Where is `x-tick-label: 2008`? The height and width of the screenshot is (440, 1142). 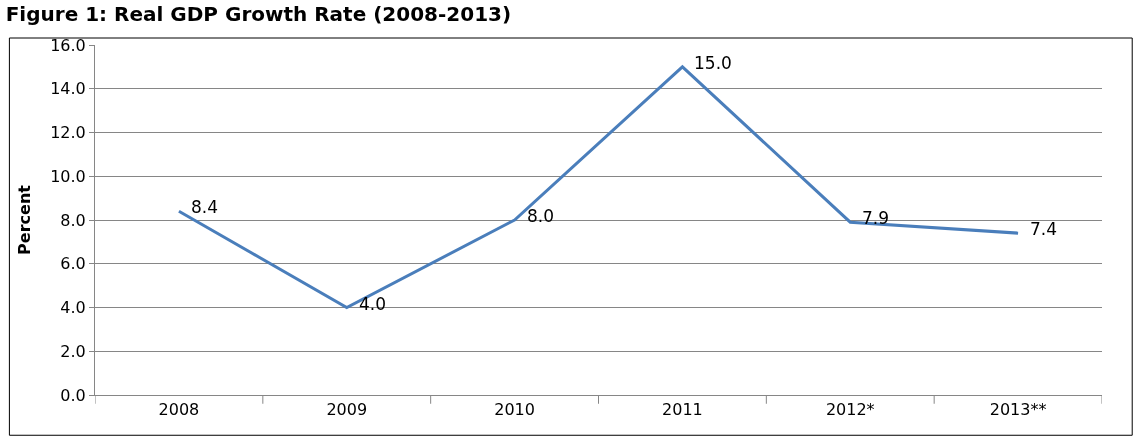
x-tick-label: 2008 is located at coordinates (179, 410).